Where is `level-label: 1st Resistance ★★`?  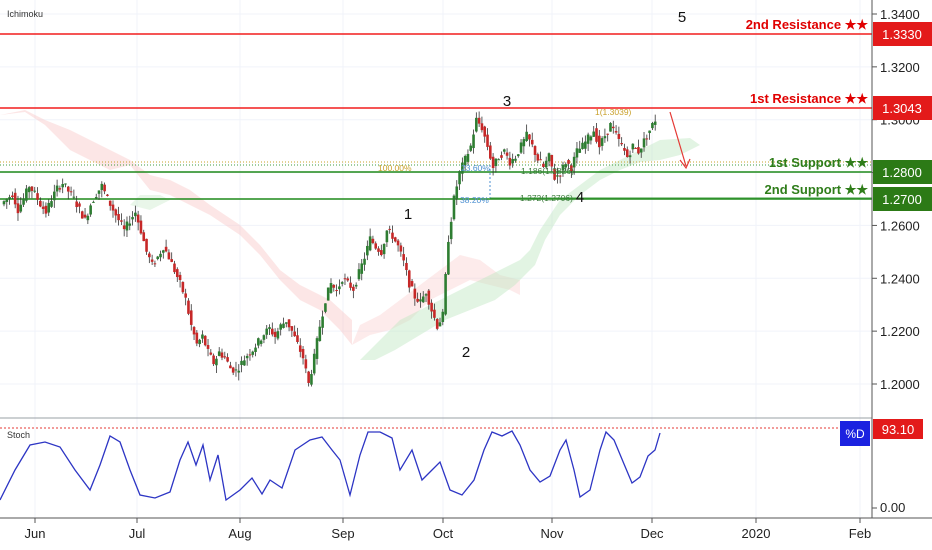 level-label: 1st Resistance ★★ is located at coordinates (809, 98).